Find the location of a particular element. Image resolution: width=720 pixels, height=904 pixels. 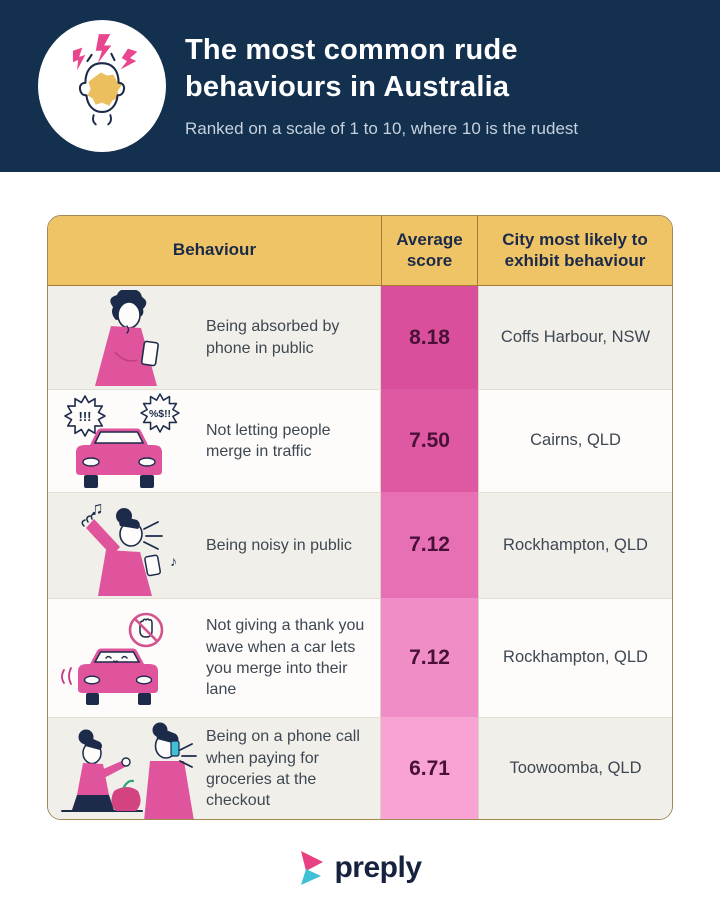

checkout-phone-call-icon is located at coordinates (127, 768).